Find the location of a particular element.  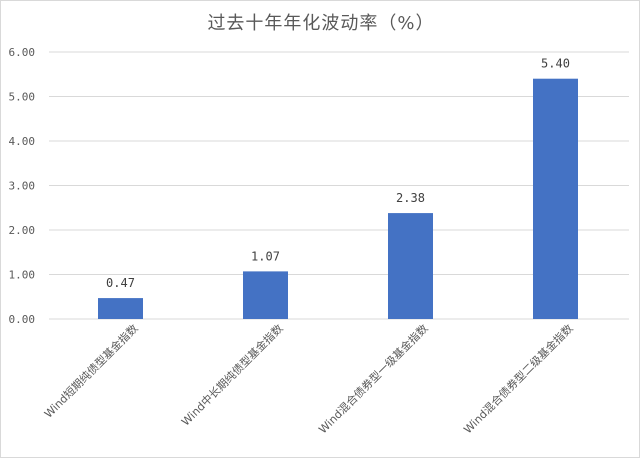

data-label: 5.40 is located at coordinates (555, 64).